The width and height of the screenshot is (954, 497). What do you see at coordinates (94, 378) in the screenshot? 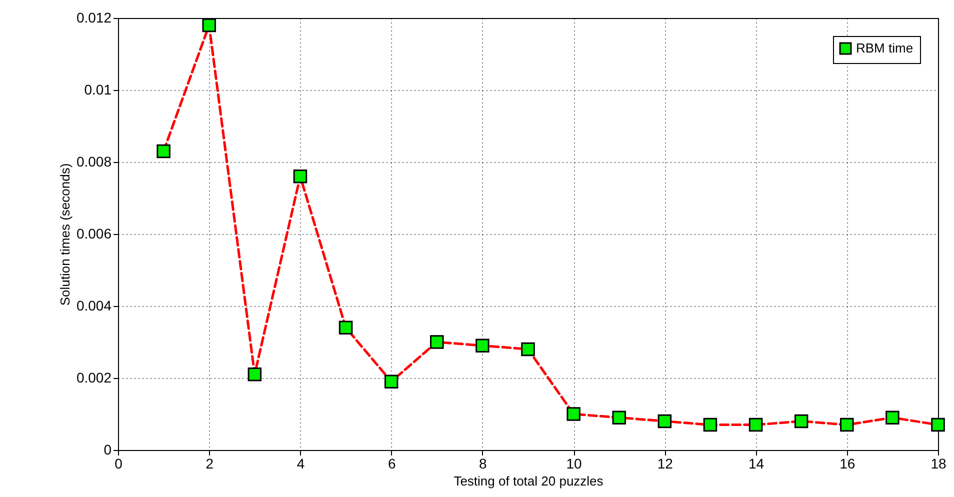
I see `y-tick-label: 0.002` at bounding box center [94, 378].